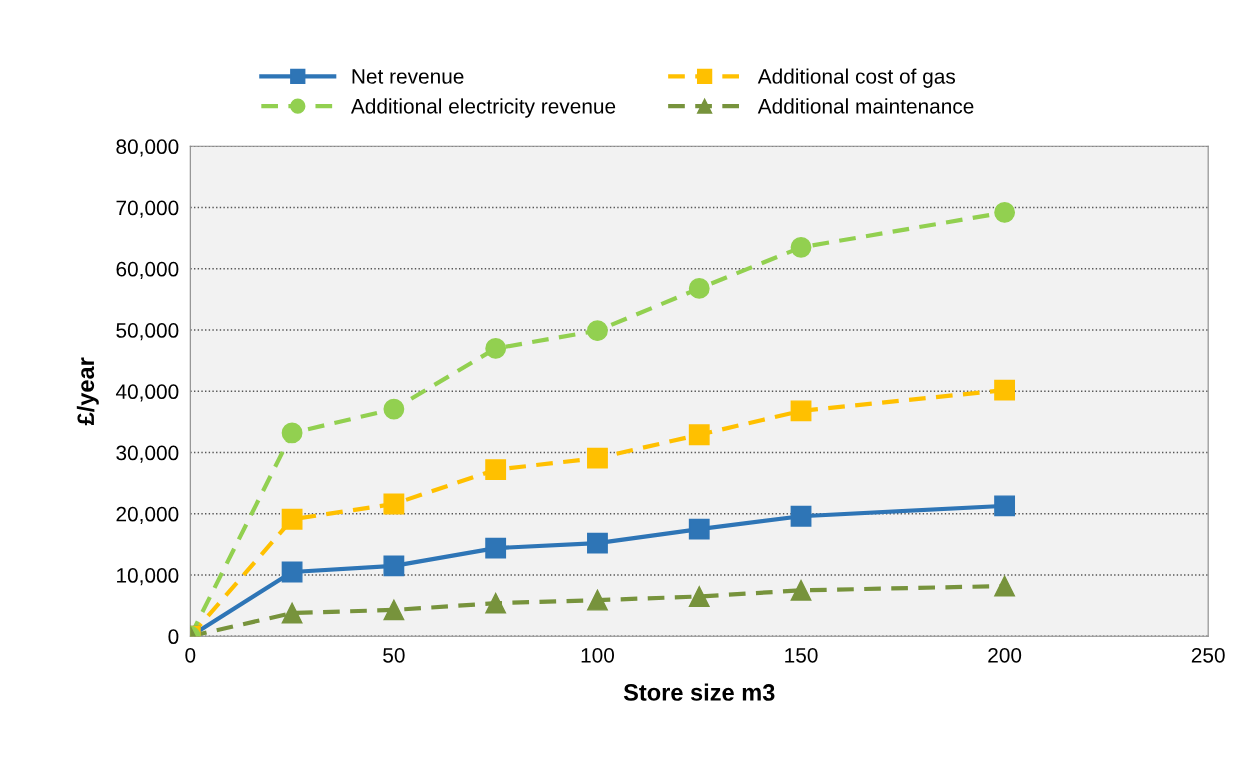 Image resolution: width=1252 pixels, height=762 pixels. I want to click on y-tick-label: 50,000, so click(147, 332).